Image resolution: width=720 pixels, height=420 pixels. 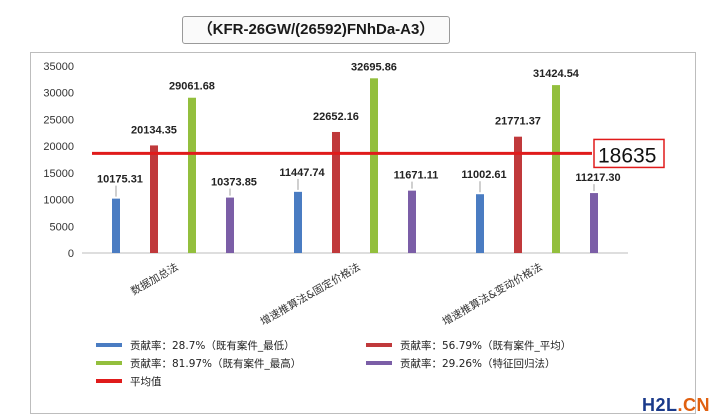 What do you see at coordinates (71, 254) in the screenshot?
I see `y-tick-label: 0` at bounding box center [71, 254].